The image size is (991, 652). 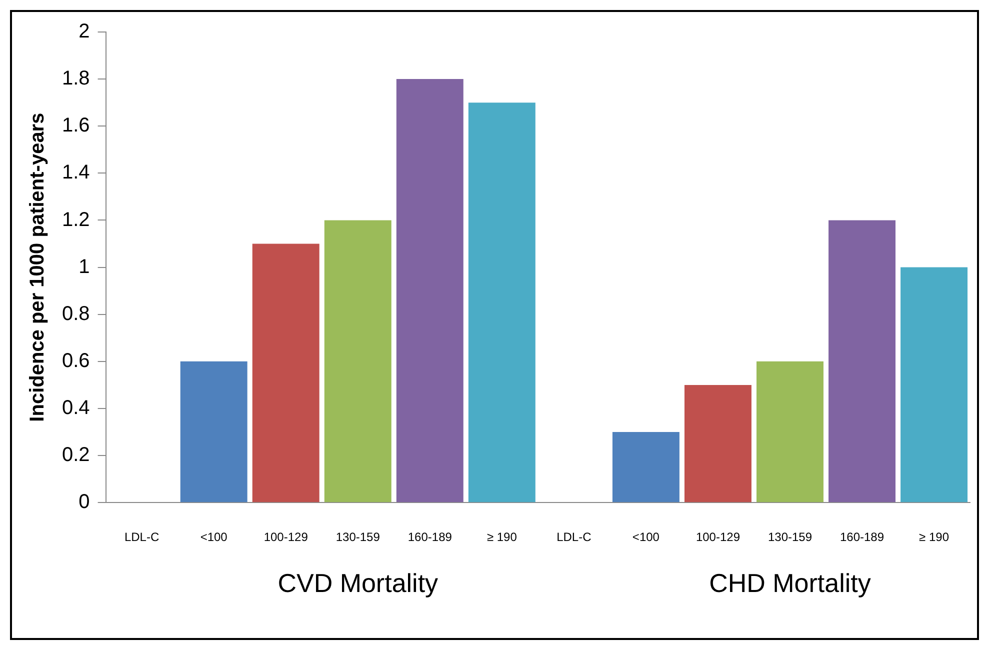 I want to click on y-tick-label: 2, so click(x=84, y=31).